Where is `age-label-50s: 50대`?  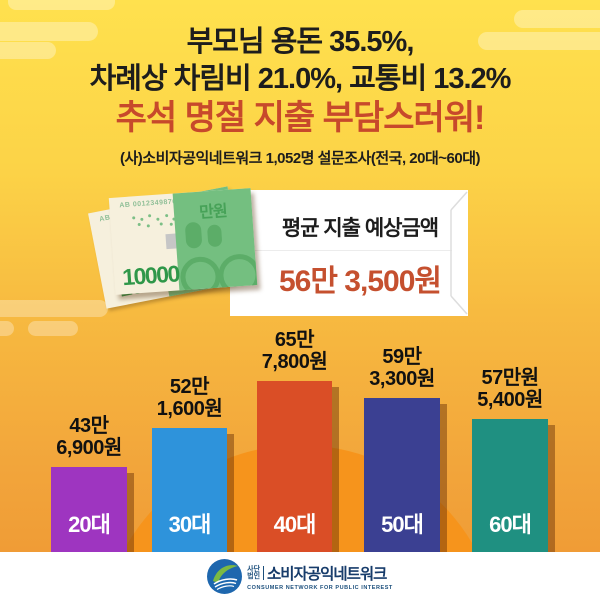 age-label-50s: 50대 is located at coordinates (402, 524).